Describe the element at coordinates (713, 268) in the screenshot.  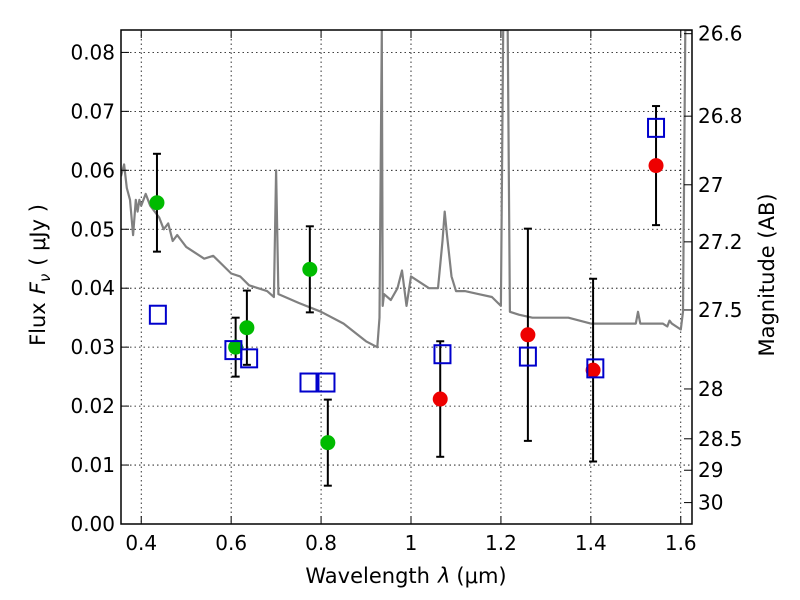
I see `magnitude-axis: 26.6 26.8 27 27.2 27.5 28 28.5 29 30` at that location.